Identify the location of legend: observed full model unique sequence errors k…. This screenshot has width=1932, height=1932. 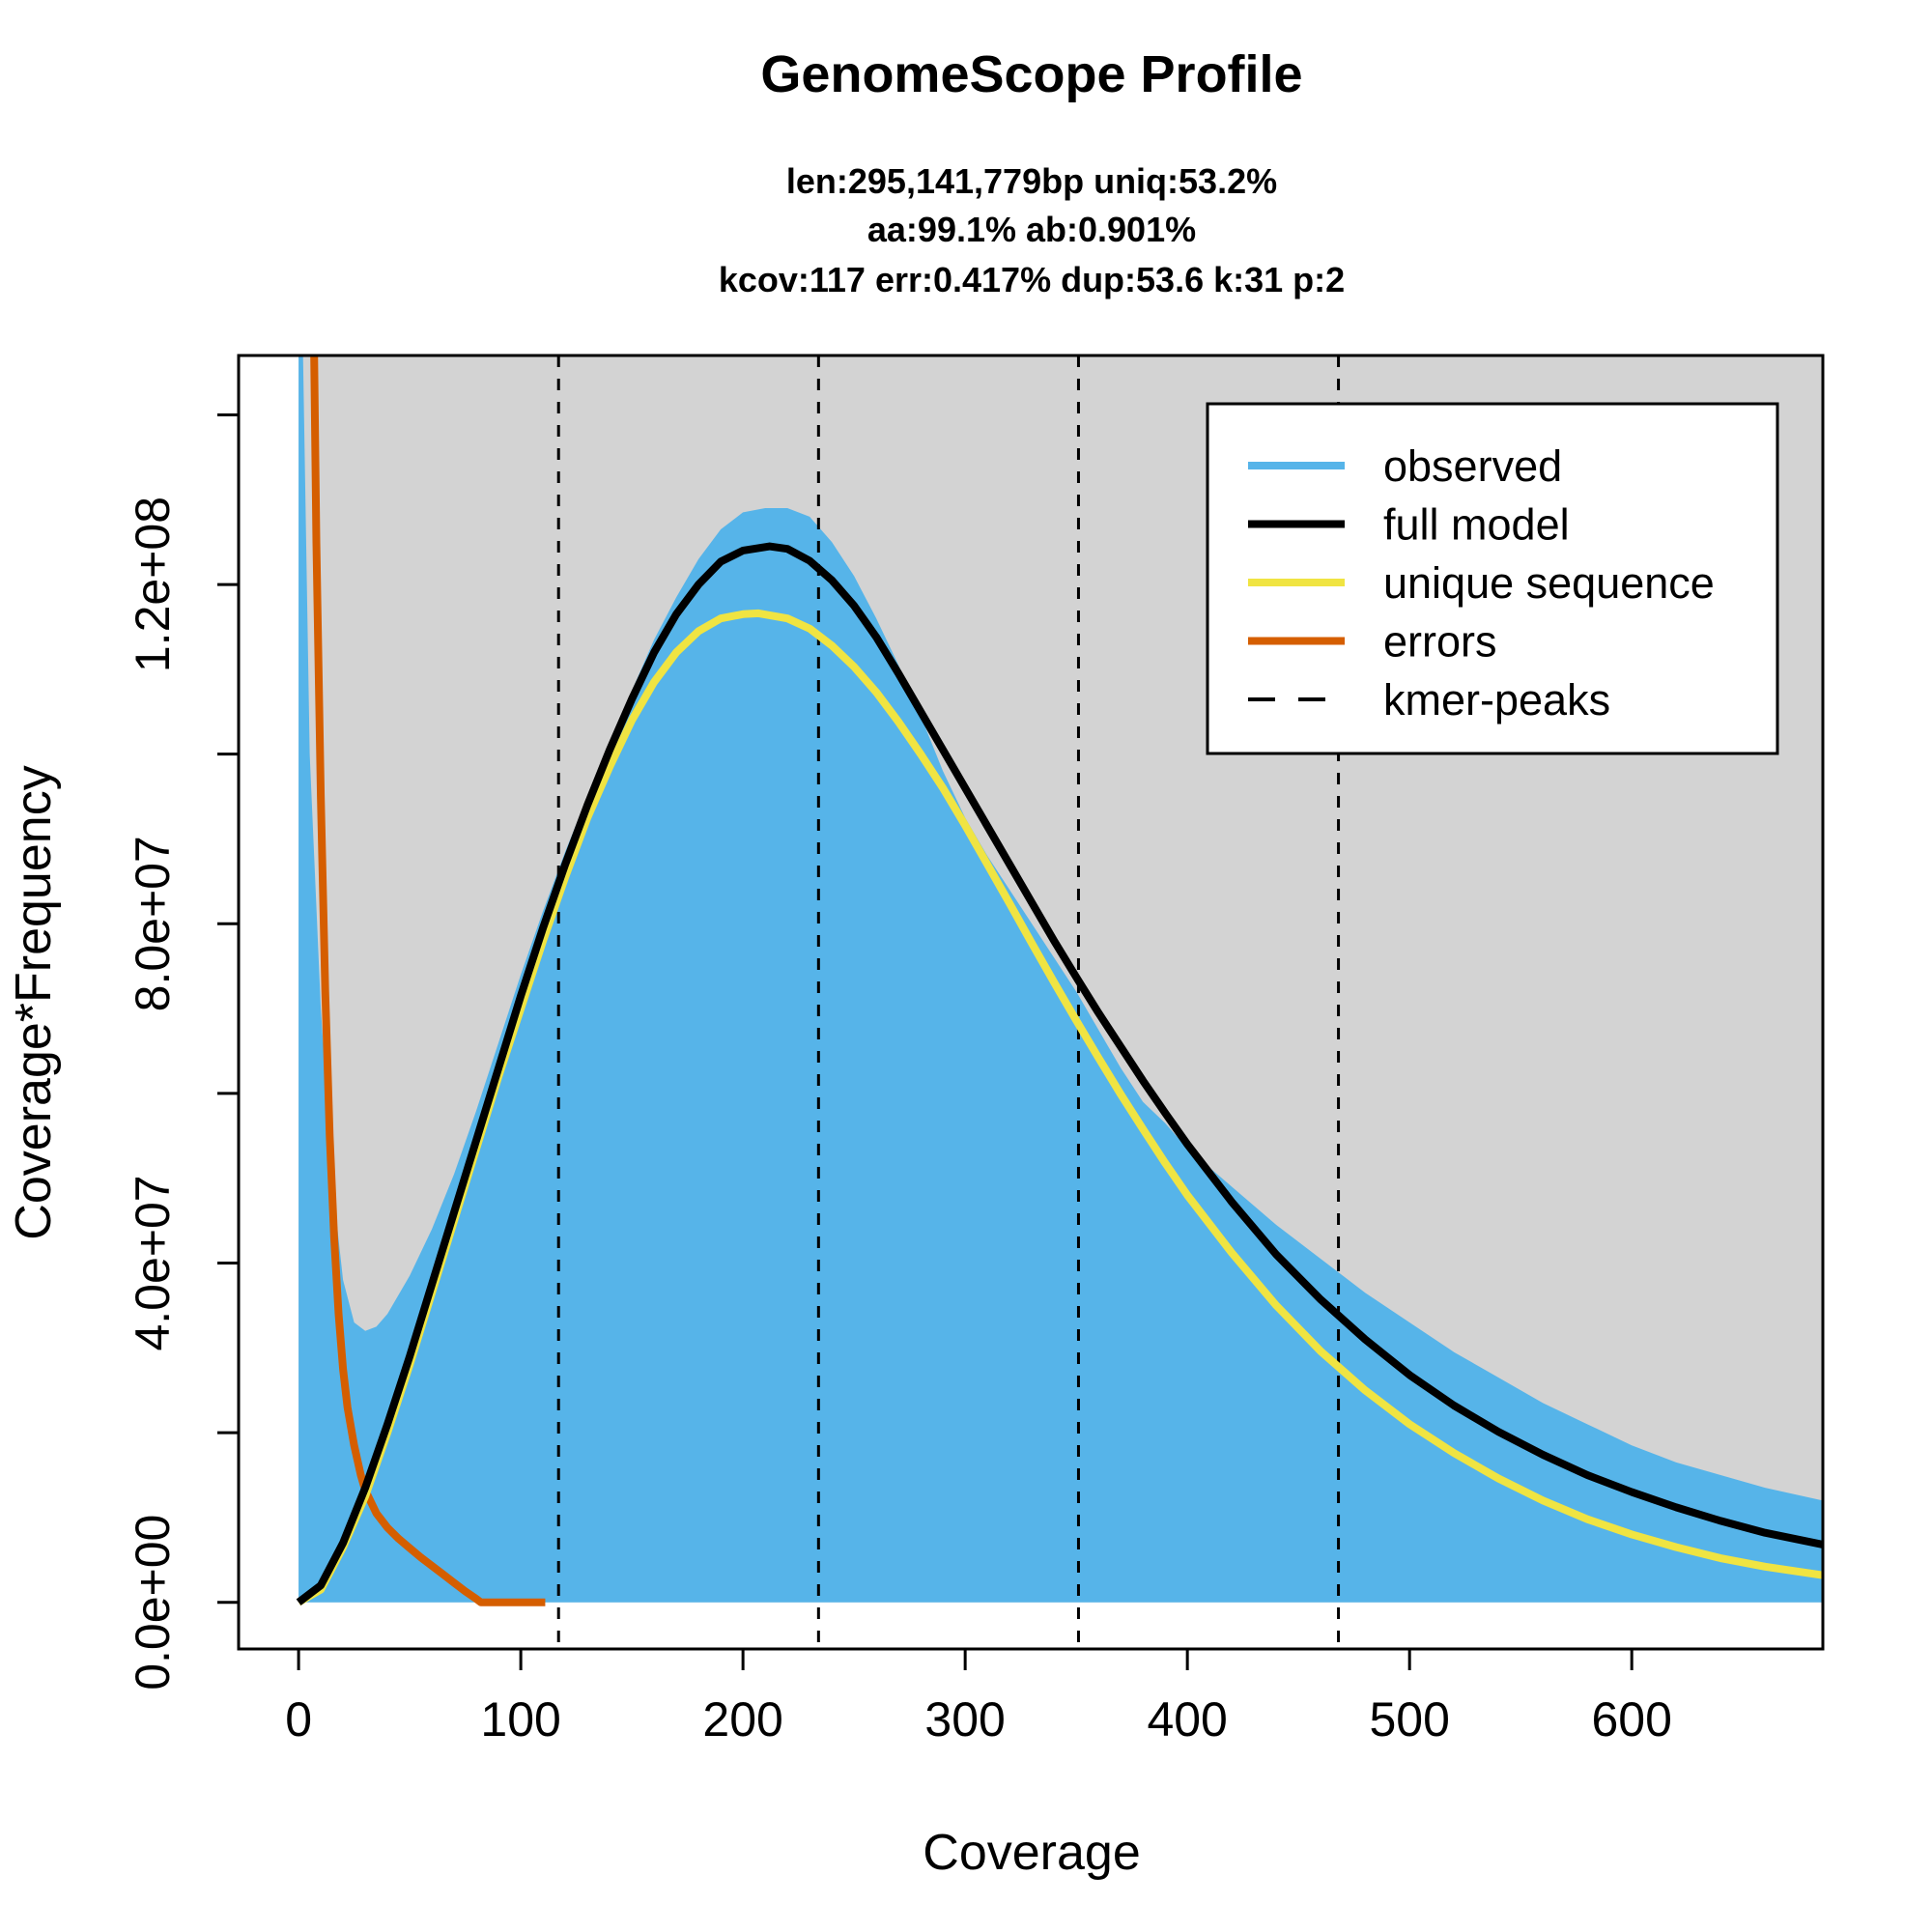
(1492, 578).